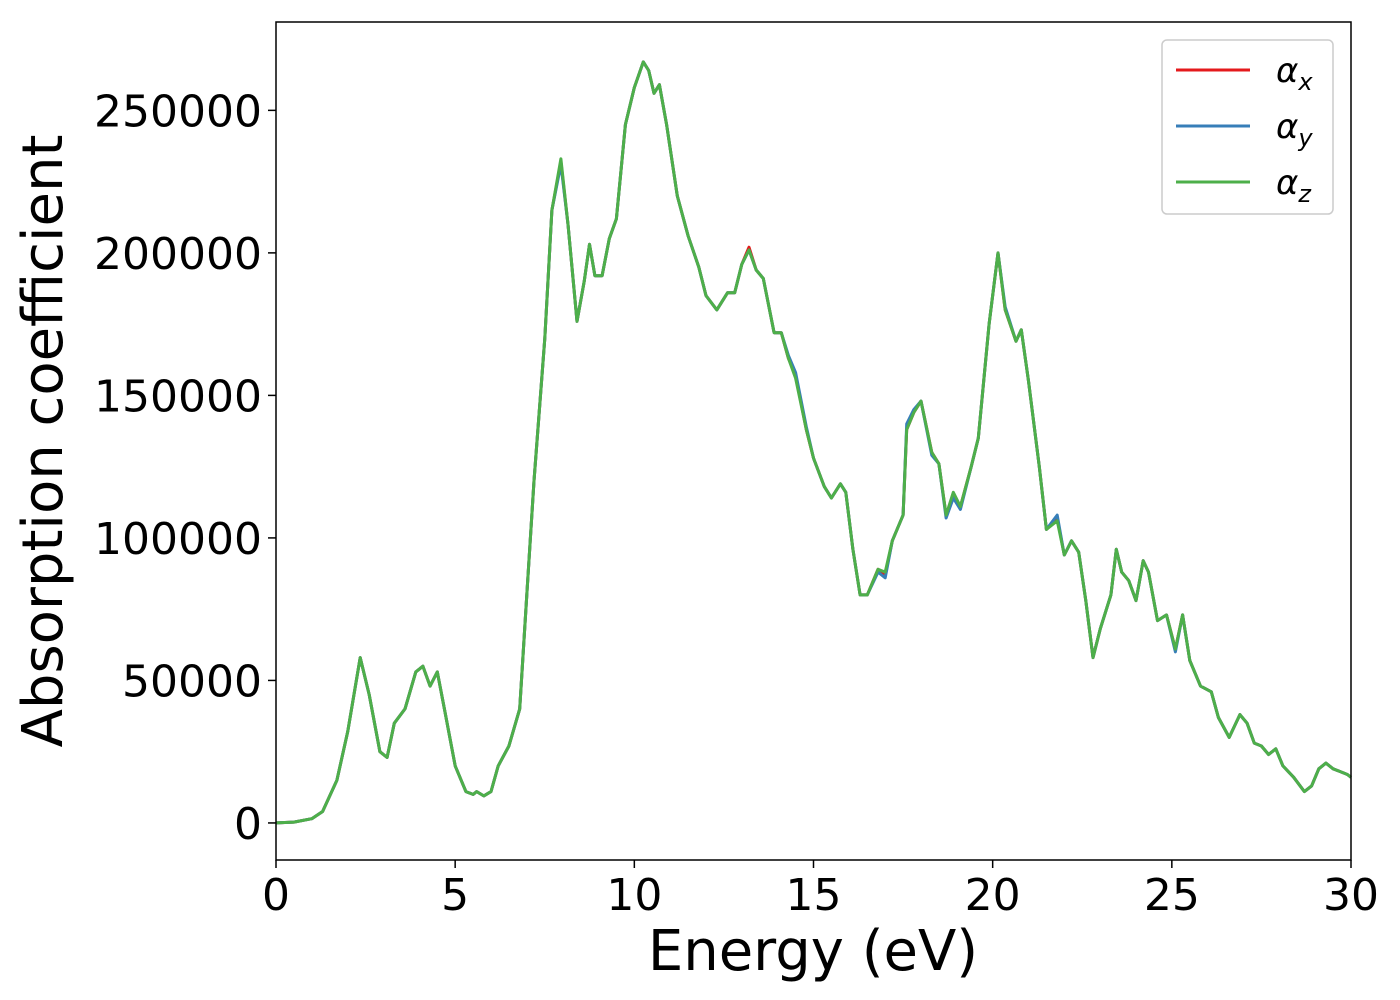 This screenshot has height=1000, width=1400. Describe the element at coordinates (634, 895) in the screenshot. I see `x-tick-label: 10` at that location.